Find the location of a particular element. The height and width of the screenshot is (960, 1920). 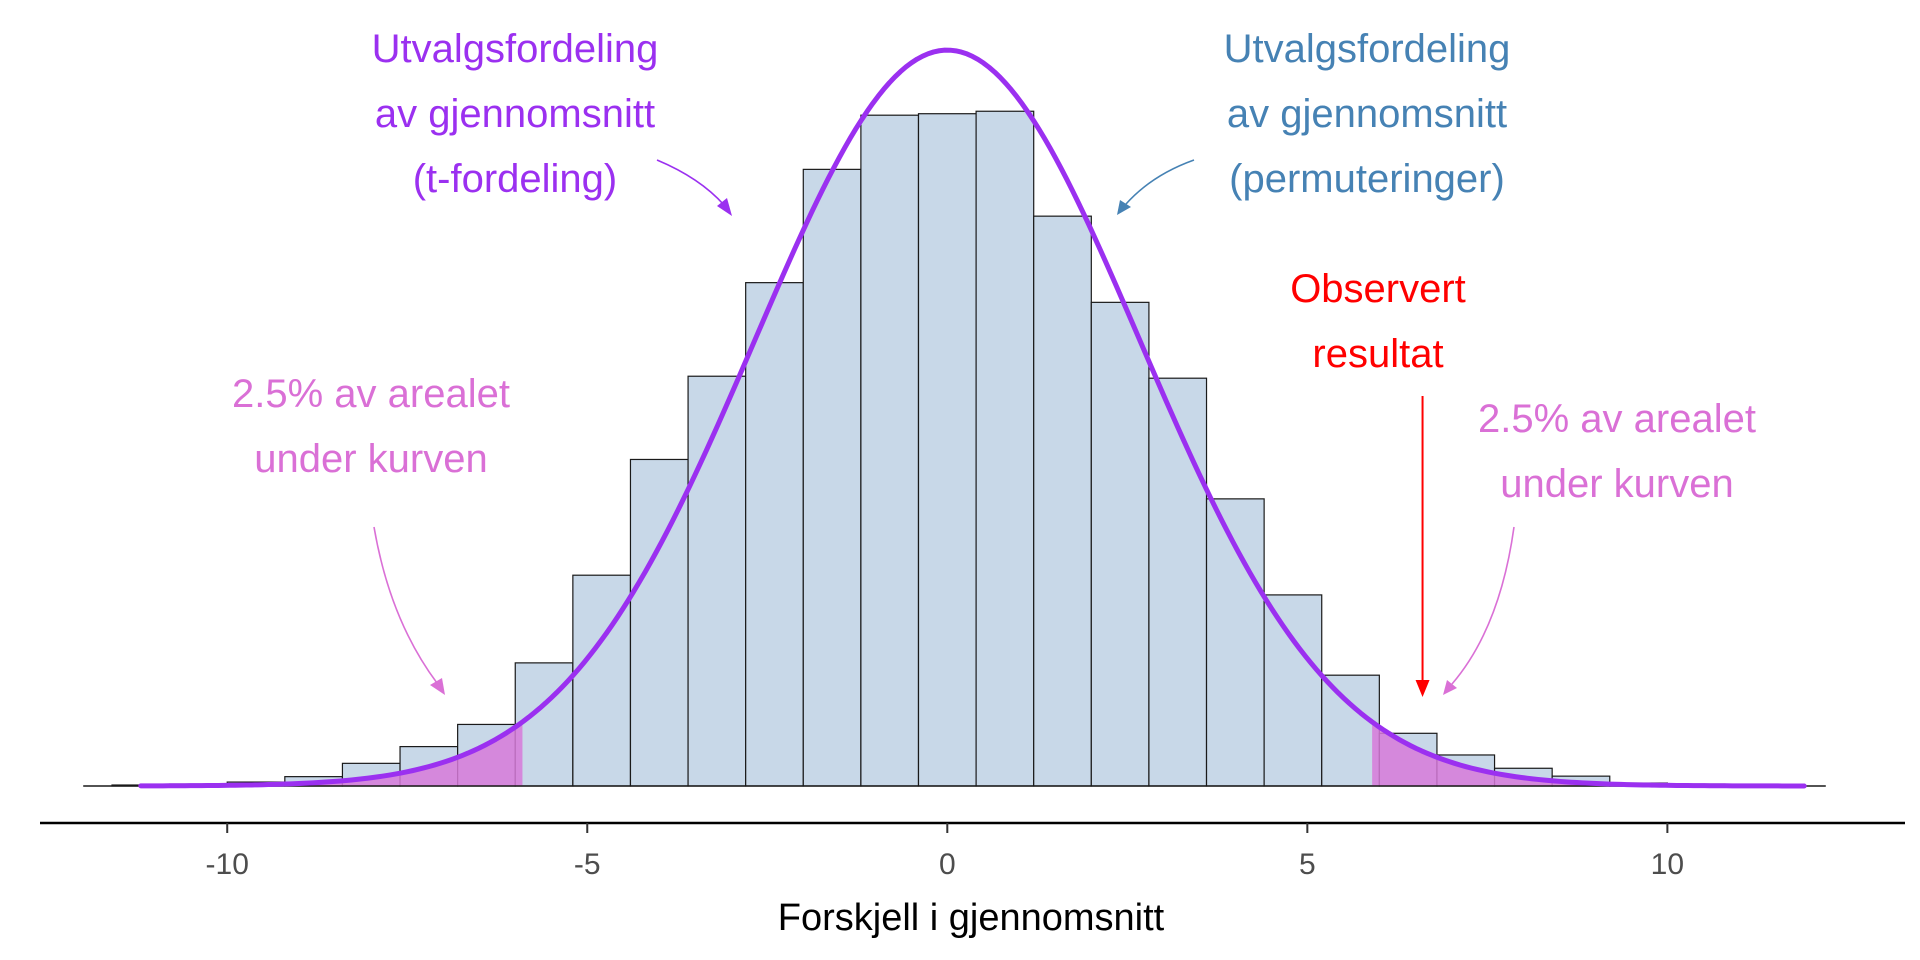

annotation-t-line-1: Utvalgsfordeling is located at coordinates (515, 49).